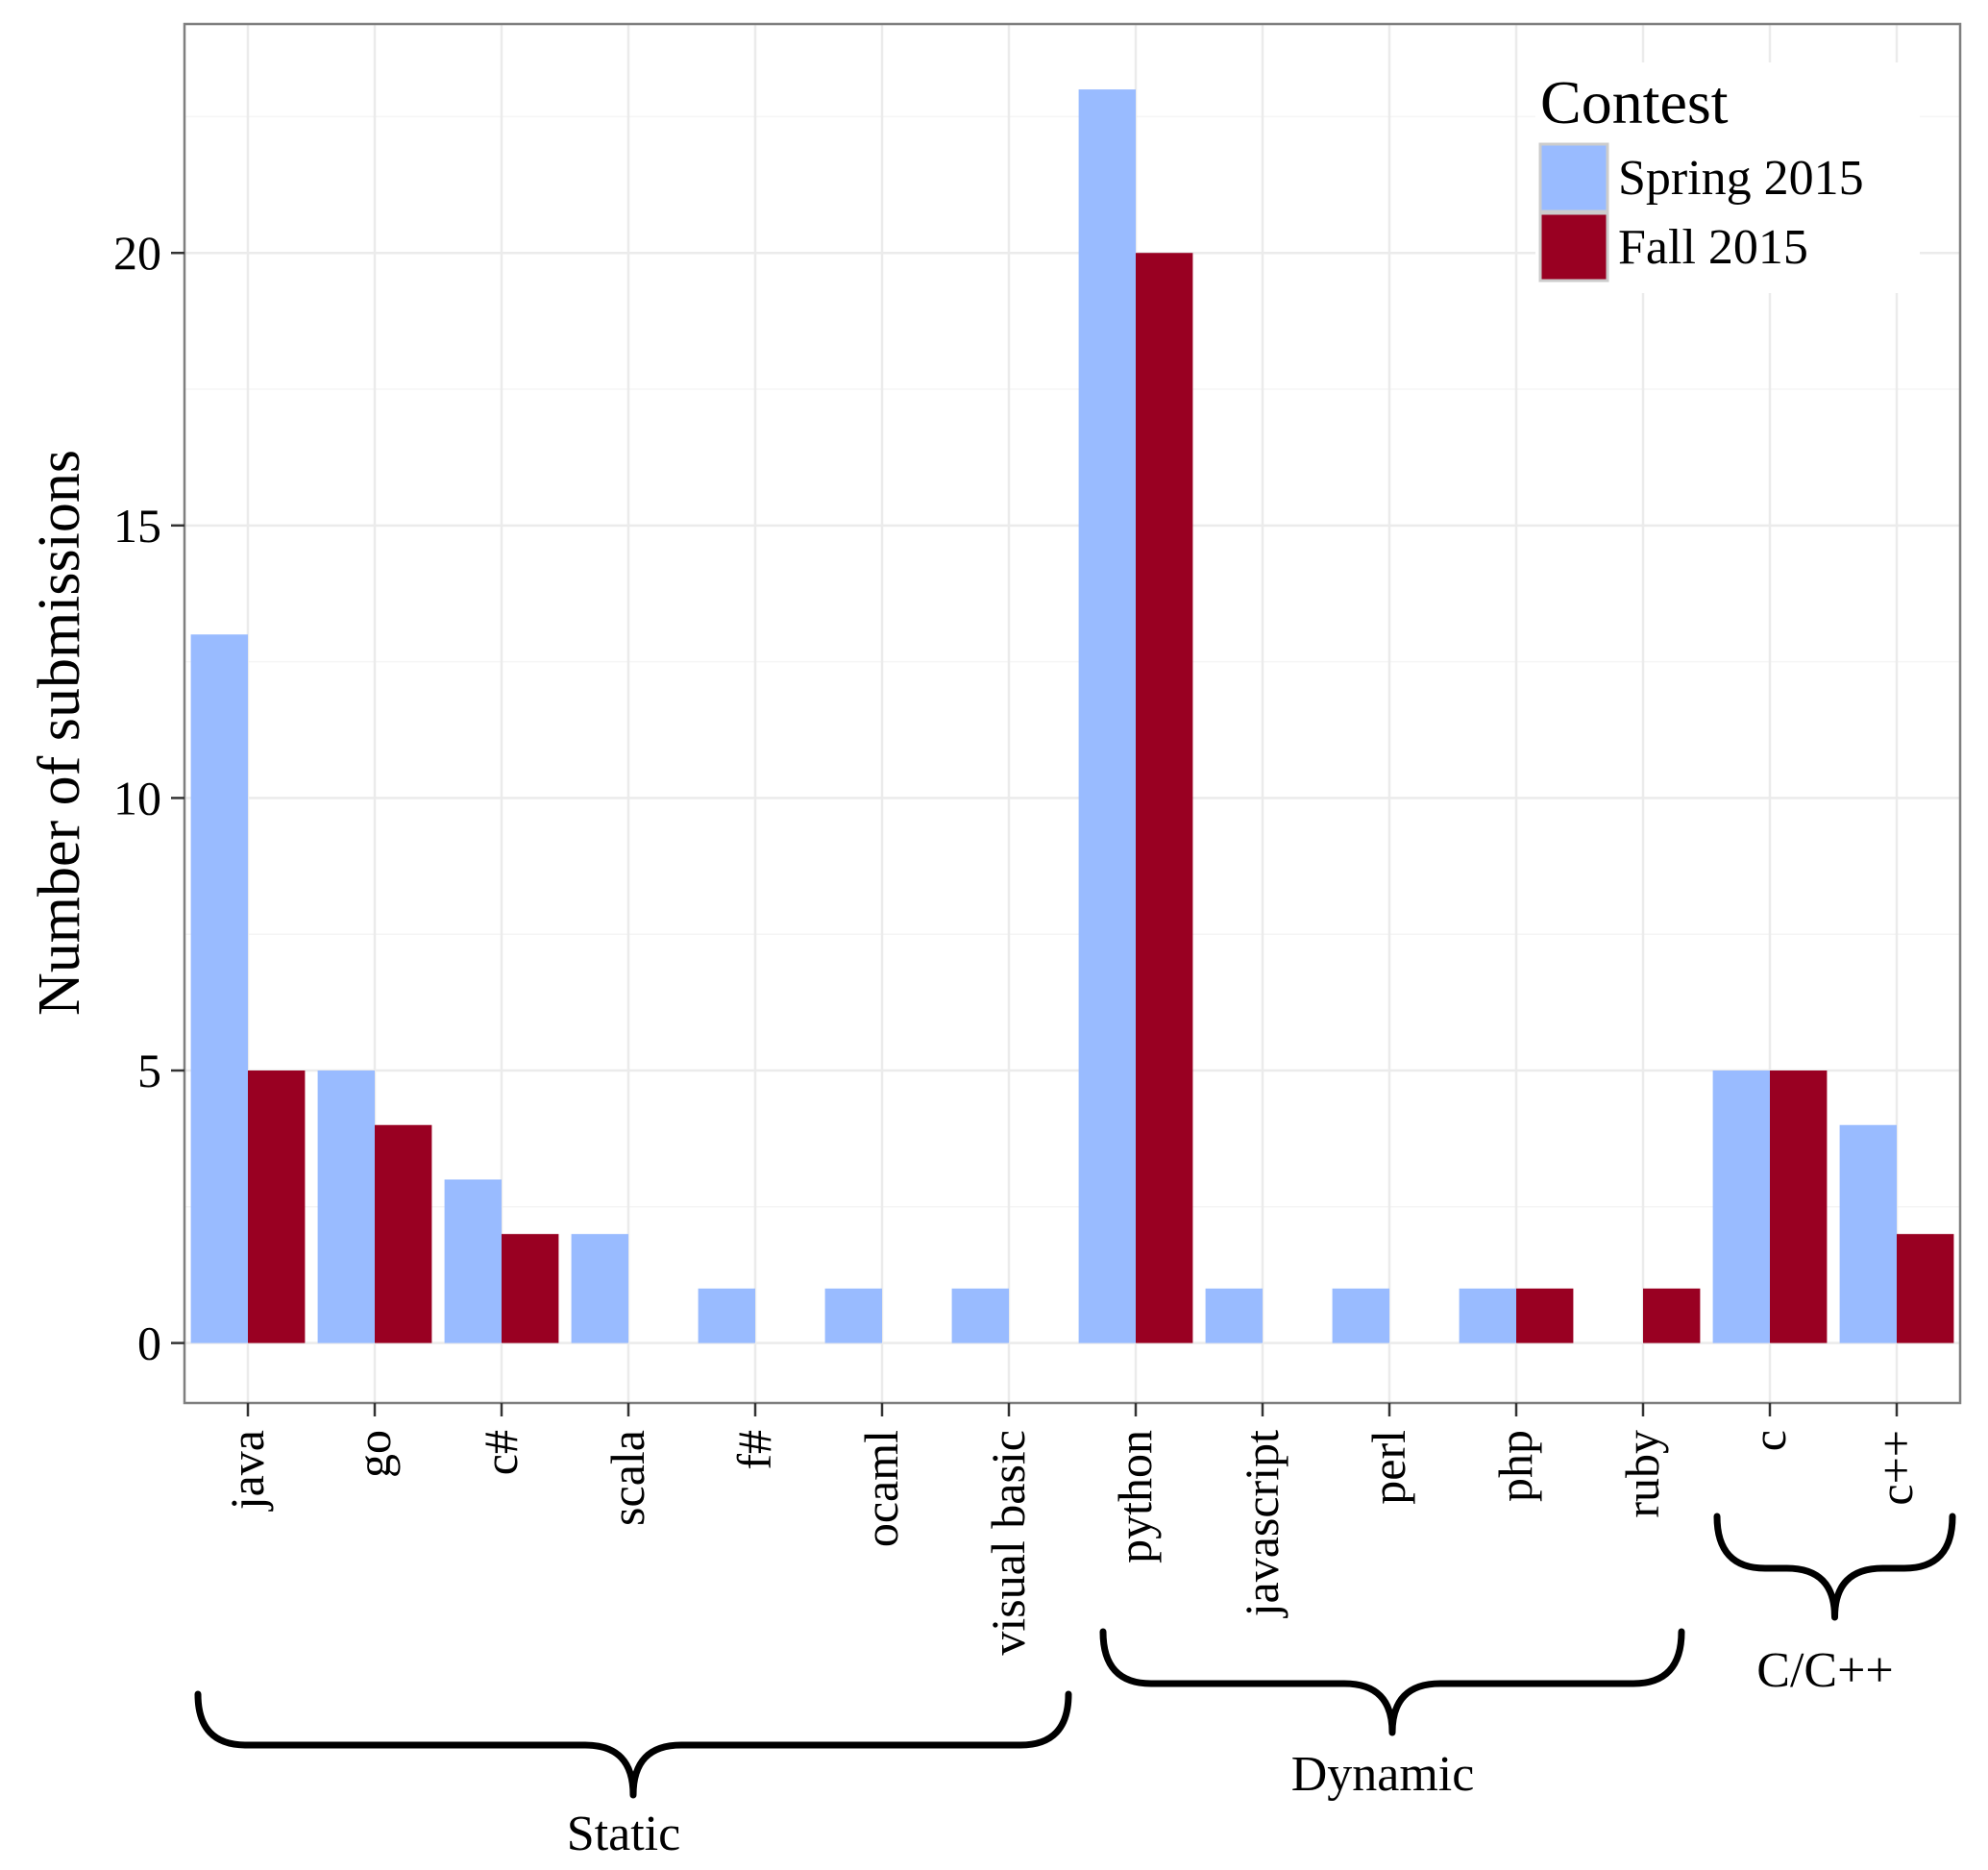  What do you see at coordinates (137, 526) in the screenshot?
I see `y-tick-label: 15` at bounding box center [137, 526].